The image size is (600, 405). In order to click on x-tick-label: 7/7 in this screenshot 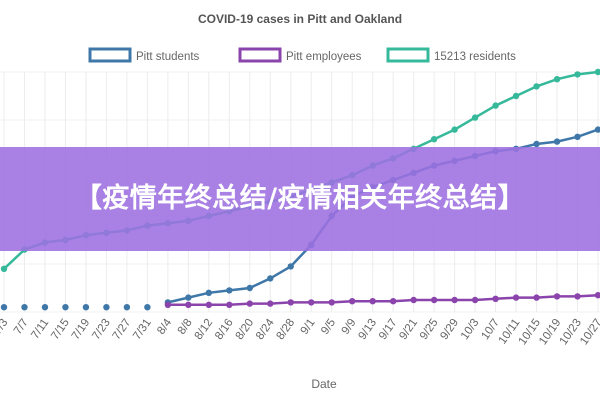, I will do `click(21, 327)`.